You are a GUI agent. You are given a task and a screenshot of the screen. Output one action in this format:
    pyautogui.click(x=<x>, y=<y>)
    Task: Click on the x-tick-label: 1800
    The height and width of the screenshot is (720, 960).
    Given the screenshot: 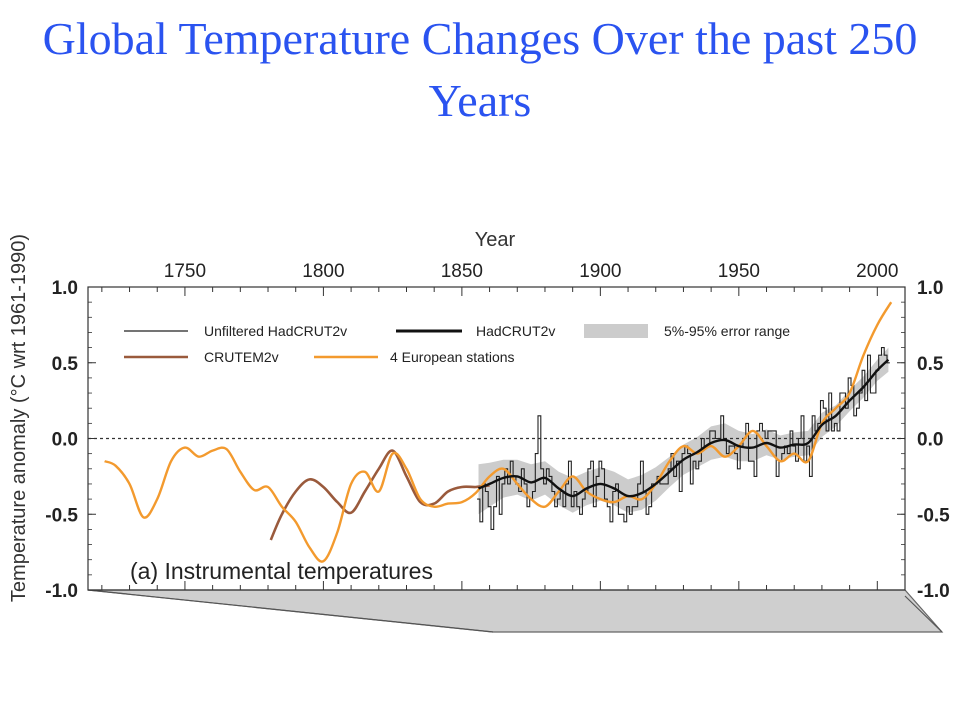 What is the action you would take?
    pyautogui.click(x=323, y=271)
    